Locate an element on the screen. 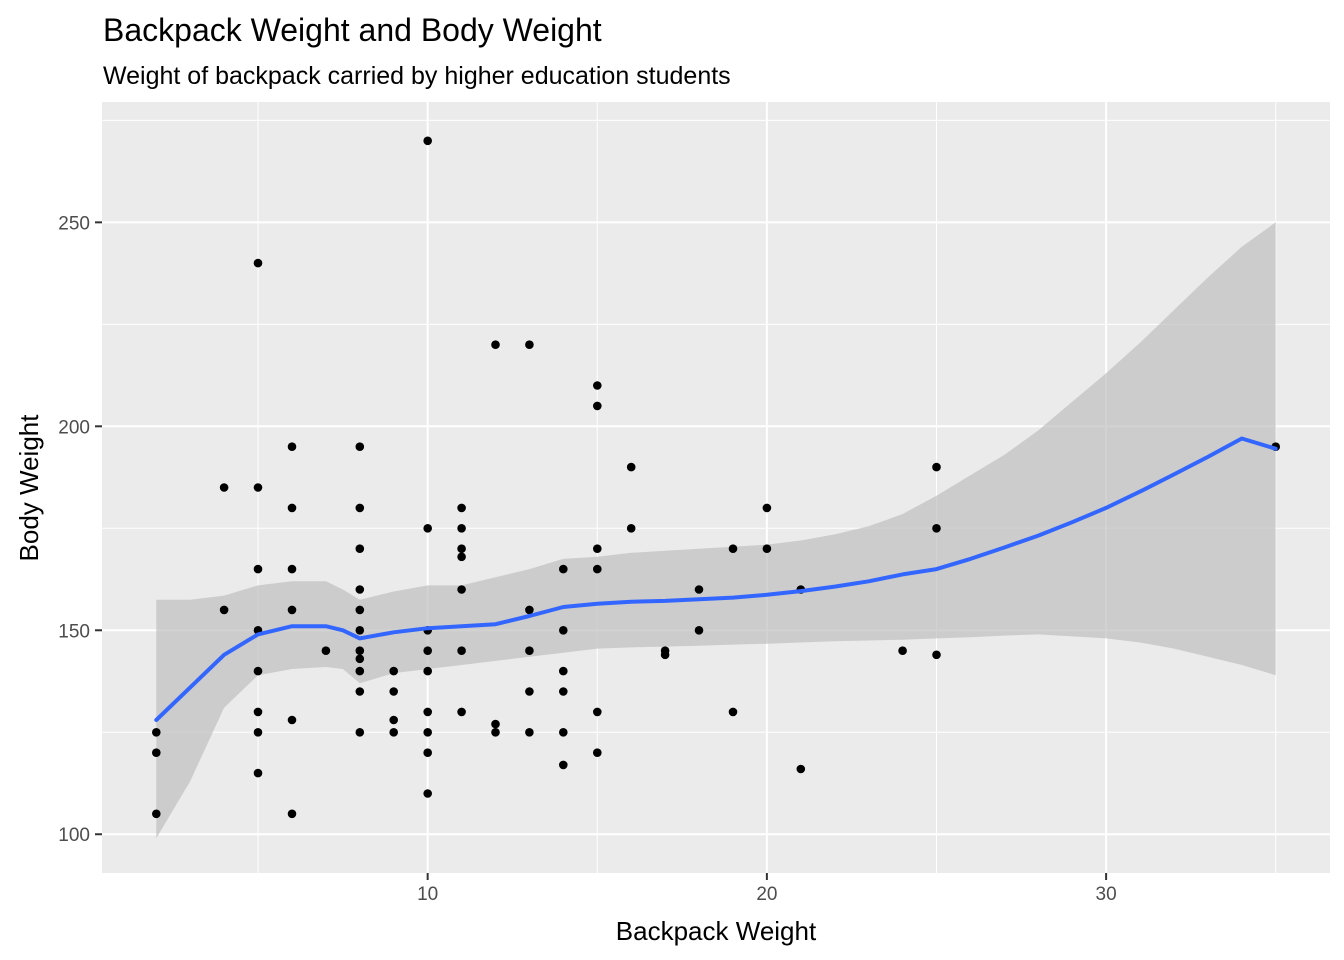  y-tick-label: 250 is located at coordinates (74, 223).